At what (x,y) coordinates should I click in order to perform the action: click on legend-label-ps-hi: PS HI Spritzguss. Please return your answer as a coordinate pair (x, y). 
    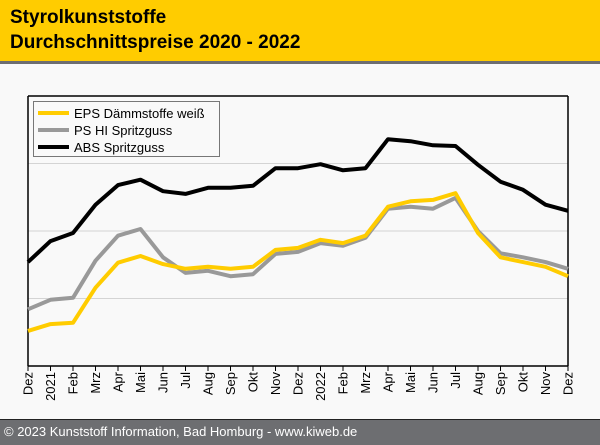
    Looking at the image, I should click on (123, 130).